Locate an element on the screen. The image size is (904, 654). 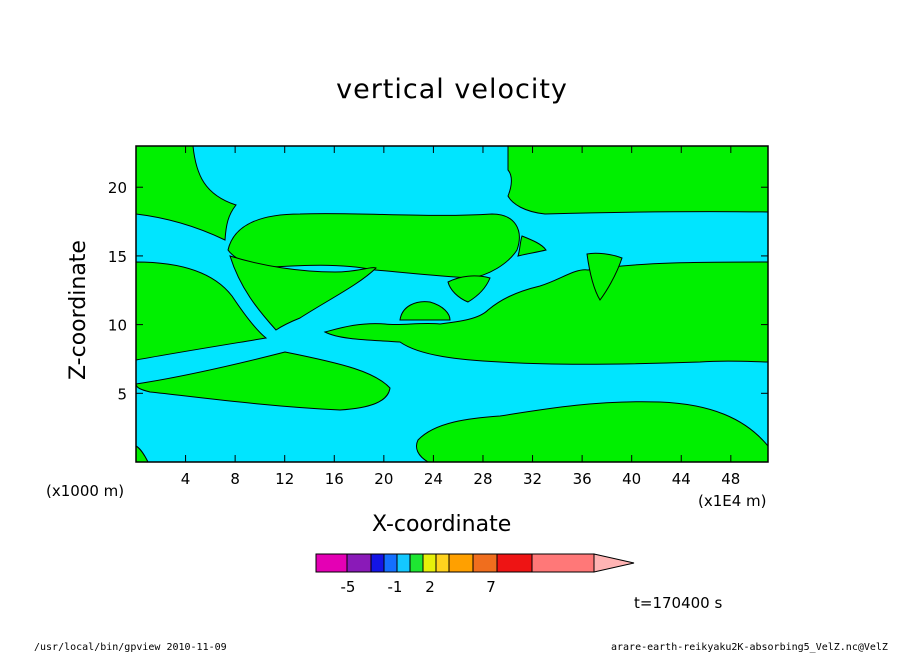
region-triangle is located at coordinates (303, 293).